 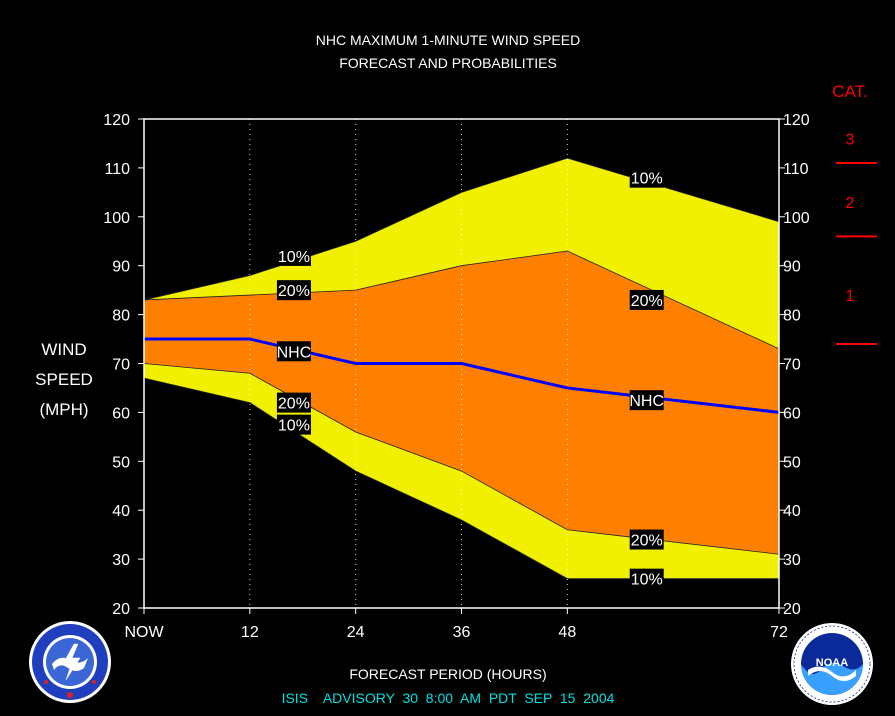 I want to click on y-tick-label-right: 80, so click(x=792, y=316).